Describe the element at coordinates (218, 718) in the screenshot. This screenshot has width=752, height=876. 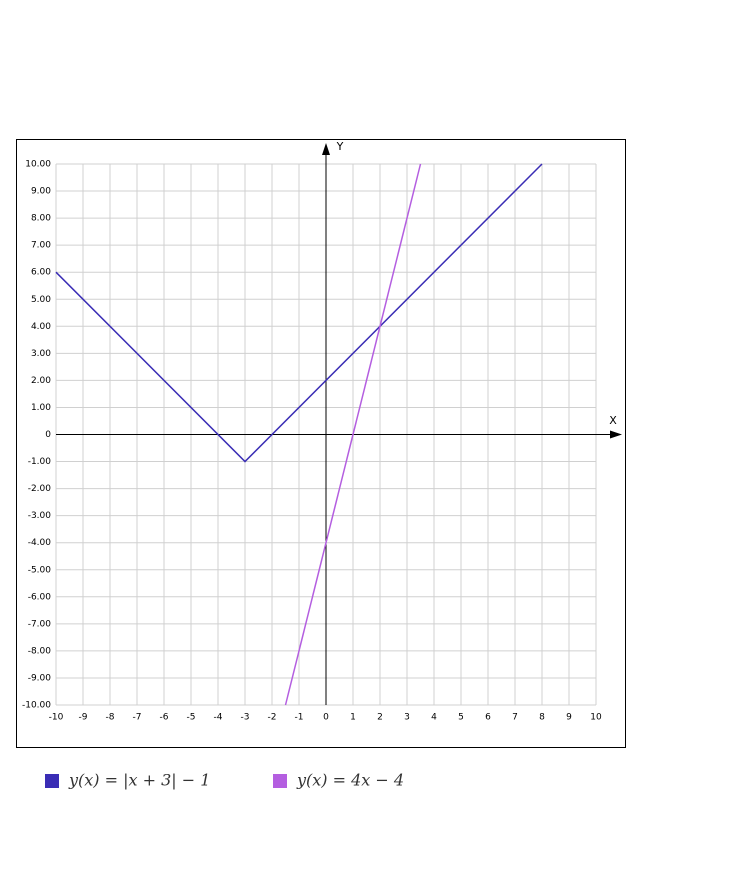
I see `x-tick-label: -4` at that location.